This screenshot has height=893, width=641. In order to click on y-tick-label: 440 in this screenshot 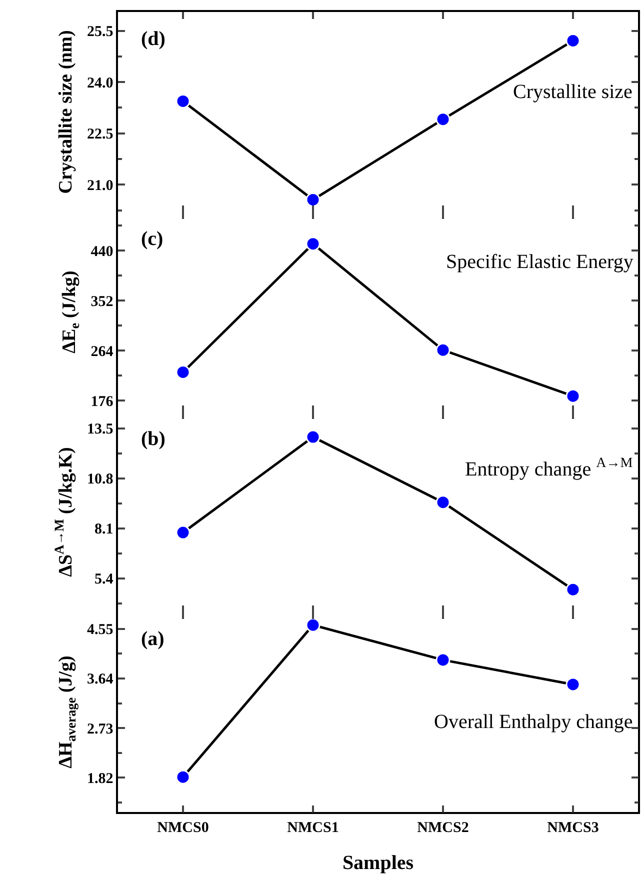, I will do `click(102, 252)`.